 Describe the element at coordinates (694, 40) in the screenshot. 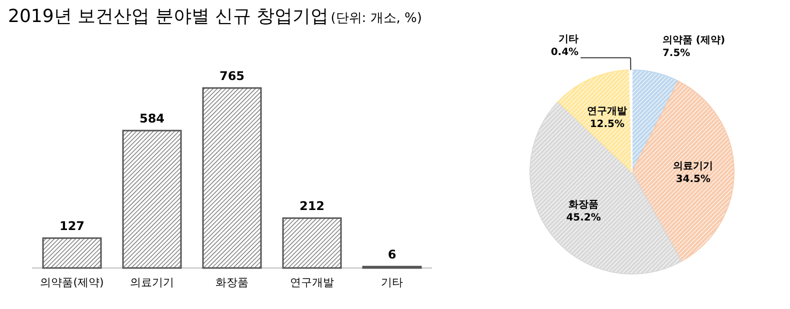

I see `slice-label: 의약품 (제약)` at that location.